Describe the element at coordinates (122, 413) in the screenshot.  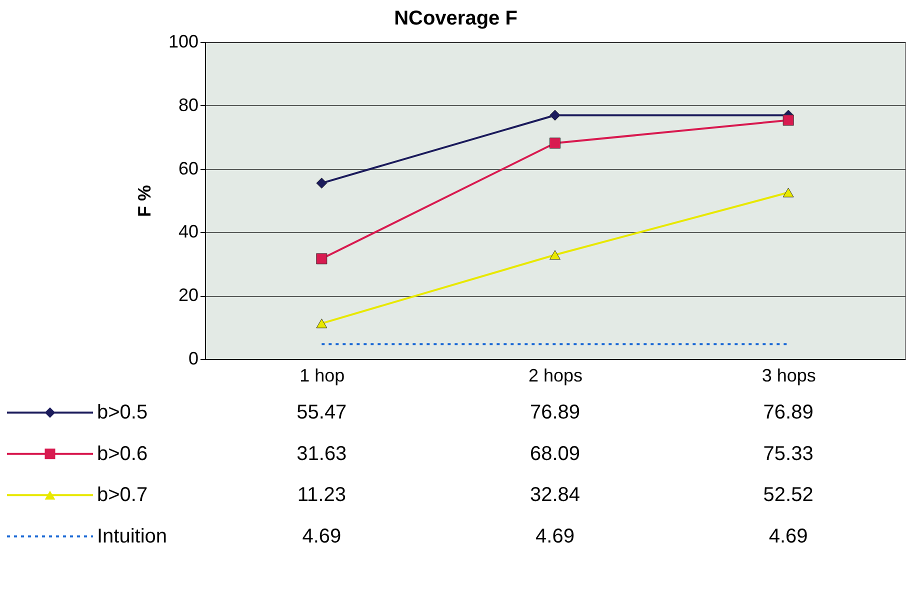
I see `legend-label: b>0.5` at that location.